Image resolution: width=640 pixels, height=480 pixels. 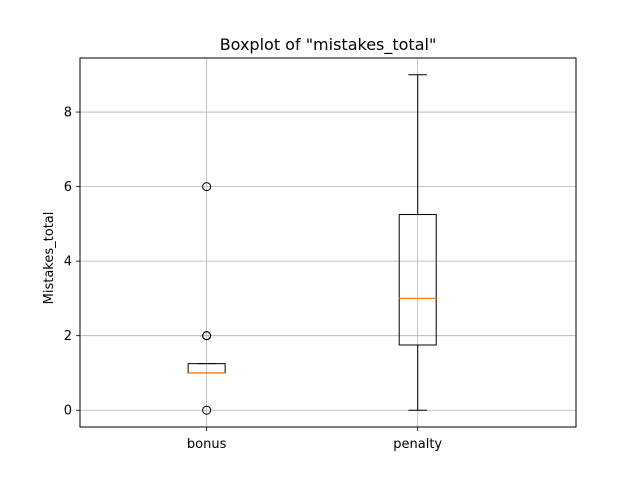 I want to click on x-tick-label-penalty: penalty, so click(x=417, y=444).